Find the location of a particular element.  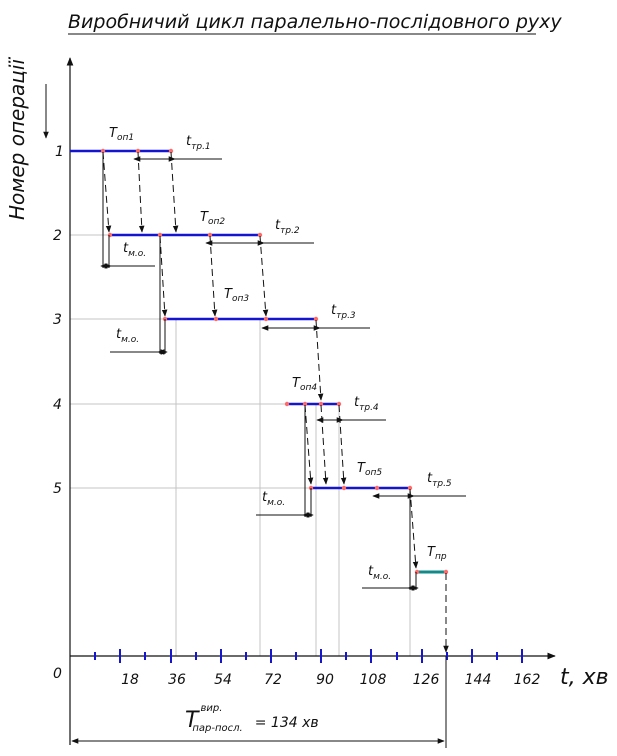

label-t-op5: Tоп5 is located at coordinates (369, 469).